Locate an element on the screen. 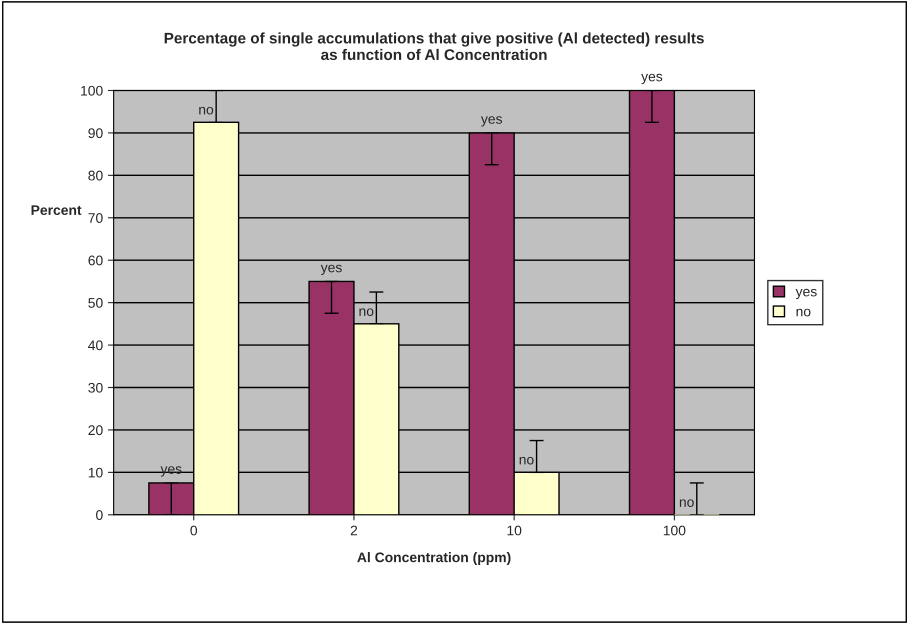  y-tick-label: 40 is located at coordinates (95, 345).